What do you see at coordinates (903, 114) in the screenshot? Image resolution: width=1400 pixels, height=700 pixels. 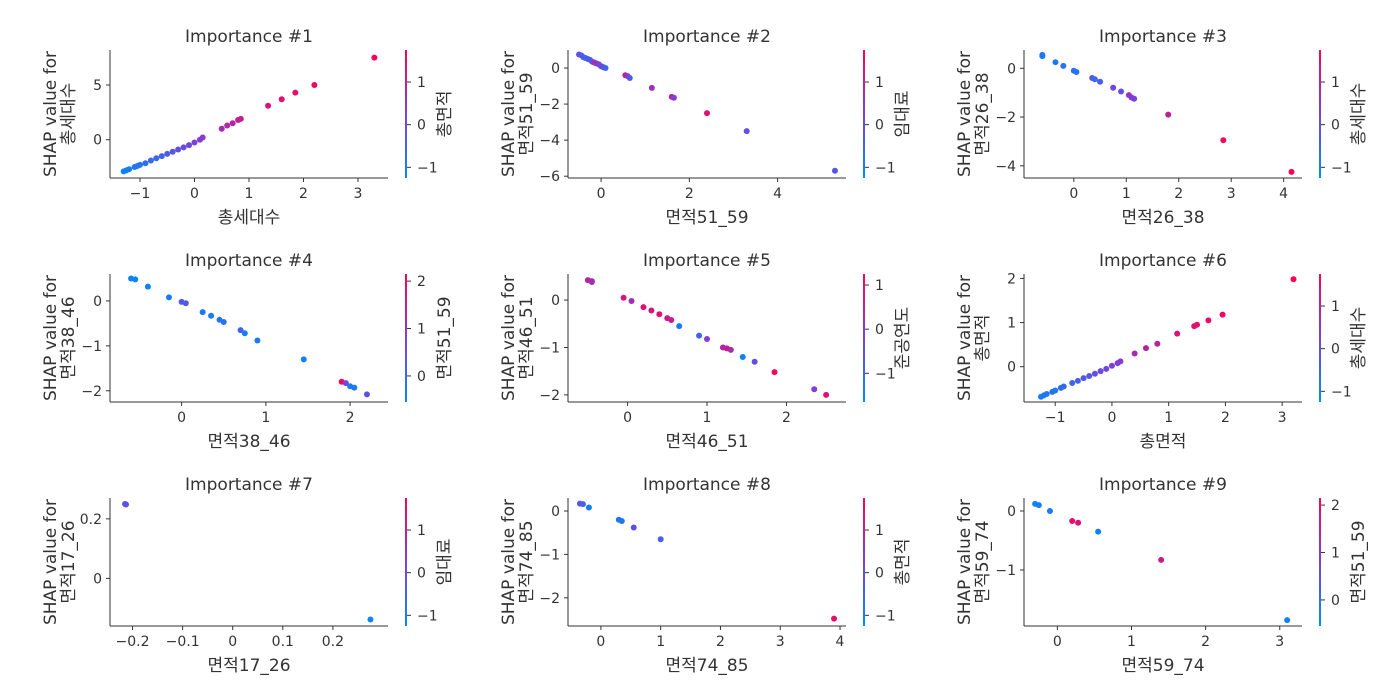 I see `colorbar-label: 임대료` at bounding box center [903, 114].